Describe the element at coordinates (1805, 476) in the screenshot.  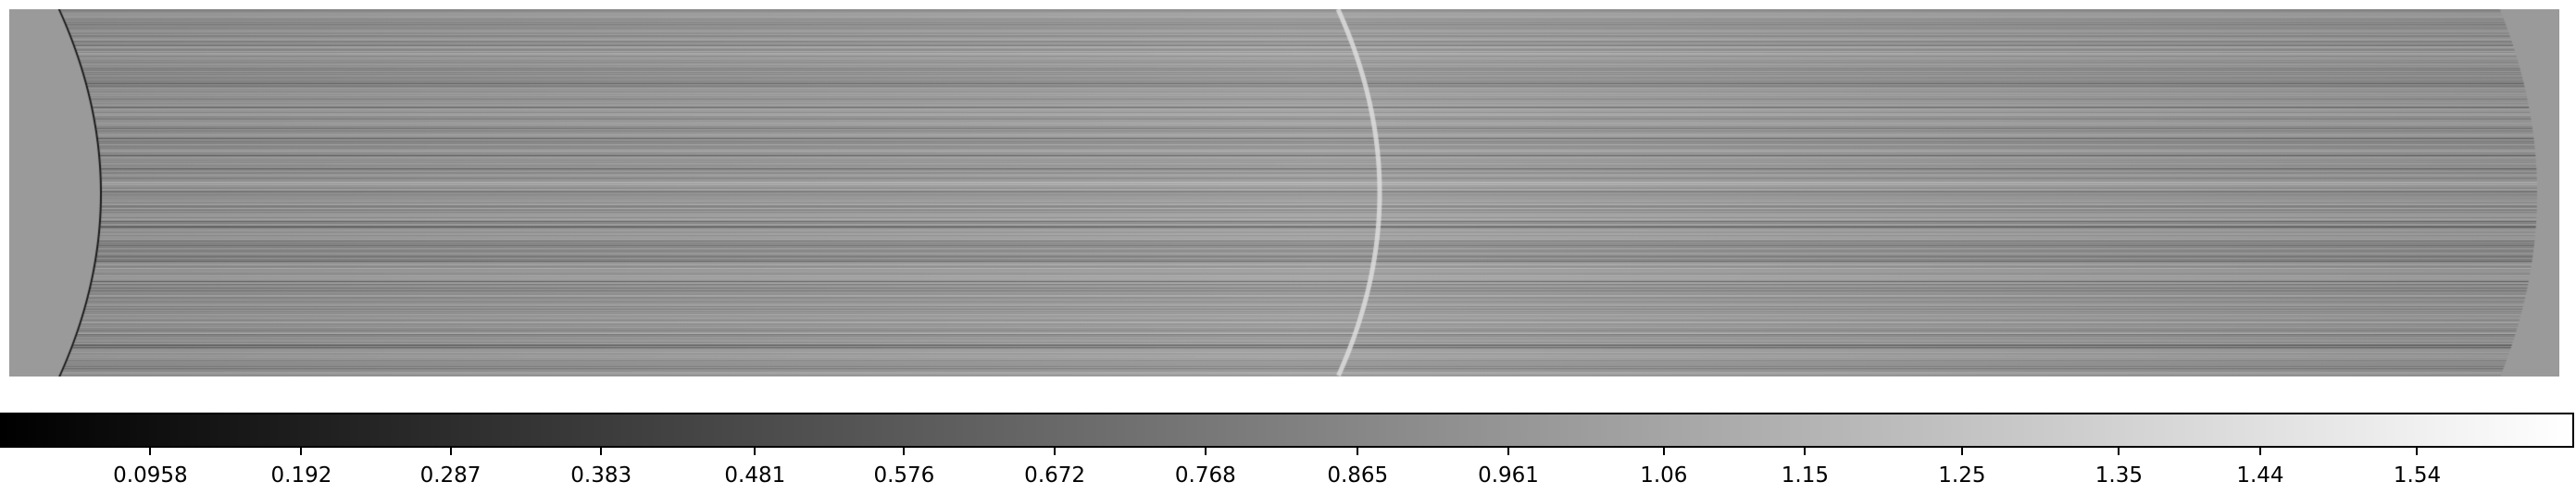
I see `colorbar-tick-label: 1.15` at that location.